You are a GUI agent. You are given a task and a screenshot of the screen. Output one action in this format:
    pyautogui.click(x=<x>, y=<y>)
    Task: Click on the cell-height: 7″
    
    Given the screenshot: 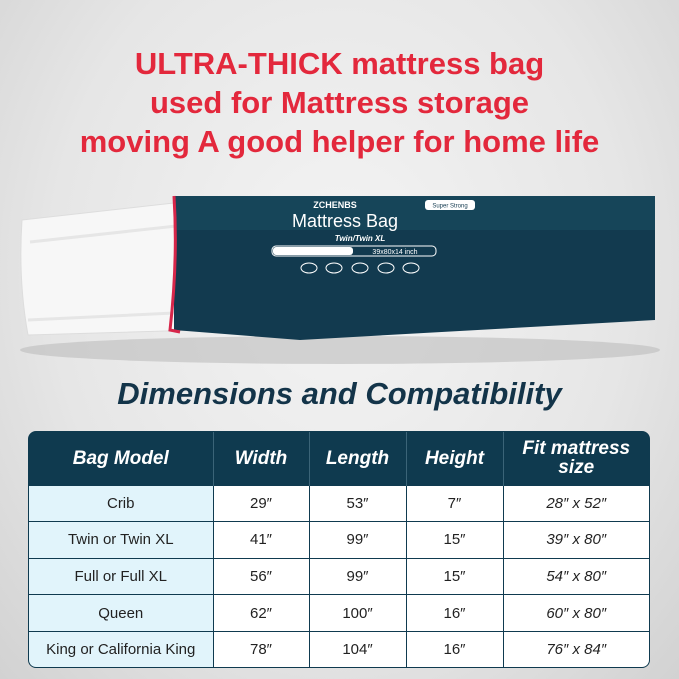 What is the action you would take?
    pyautogui.click(x=454, y=503)
    